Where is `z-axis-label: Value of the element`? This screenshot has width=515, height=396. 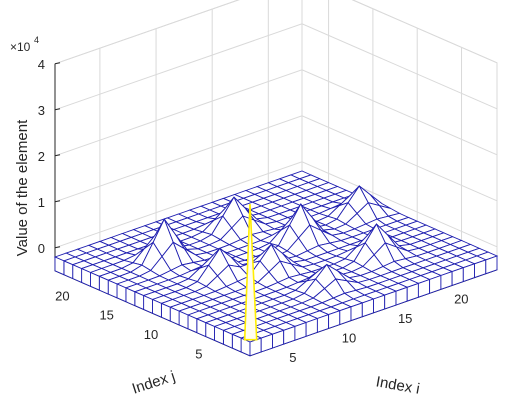 z-axis-label: Value of the element is located at coordinates (22, 187).